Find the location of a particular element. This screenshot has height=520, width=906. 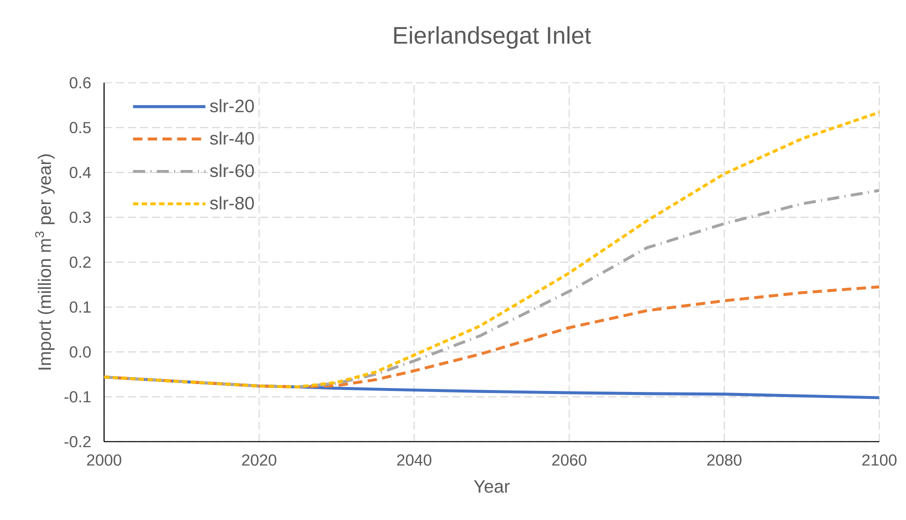

y-tick-label: 0.6 is located at coordinates (80, 82).